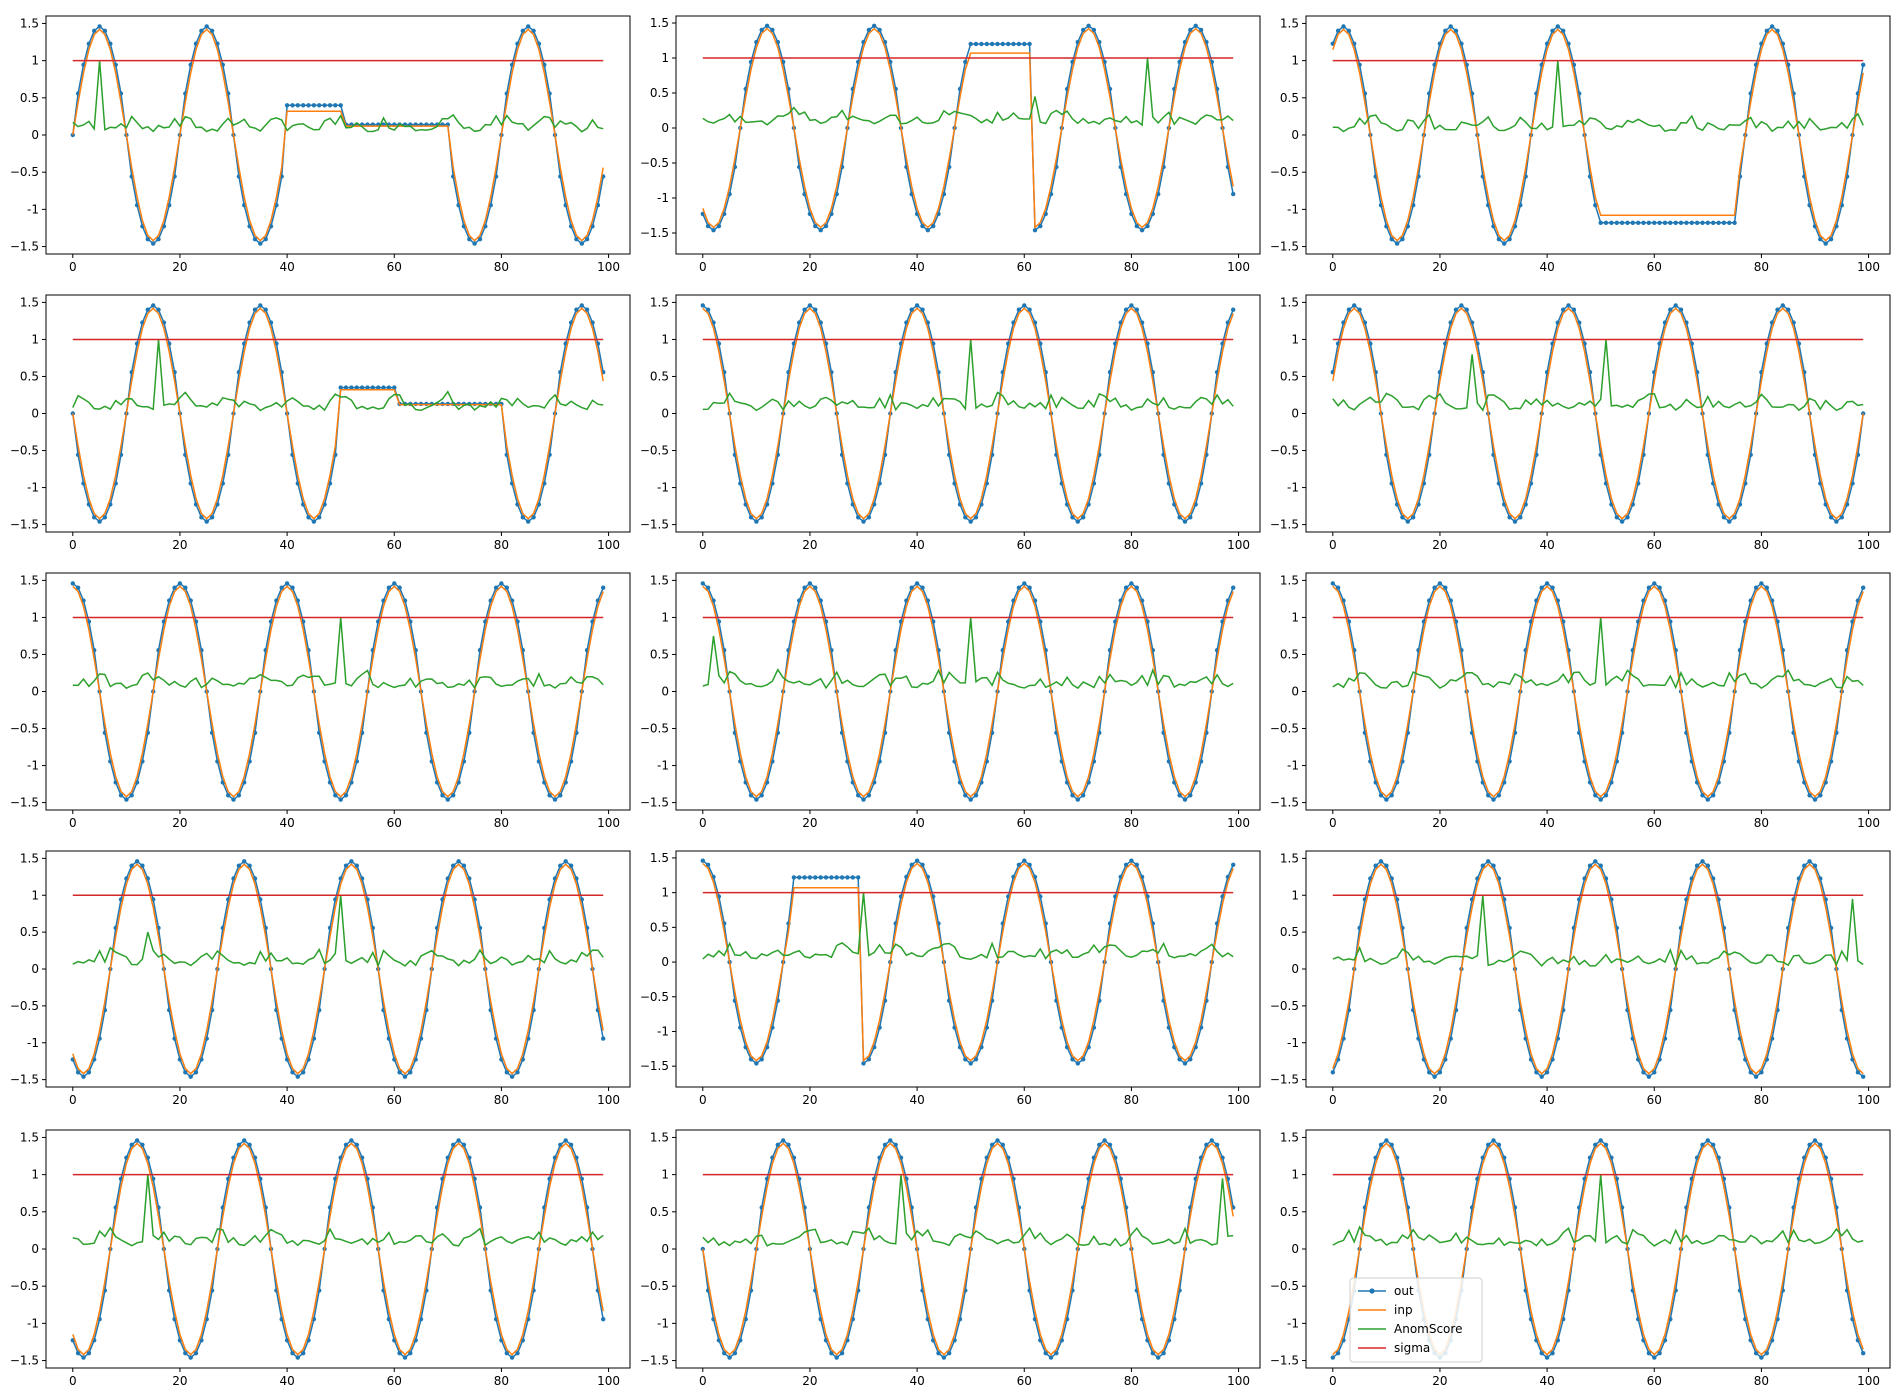  I want to click on series-out-line, so click(338, 691).